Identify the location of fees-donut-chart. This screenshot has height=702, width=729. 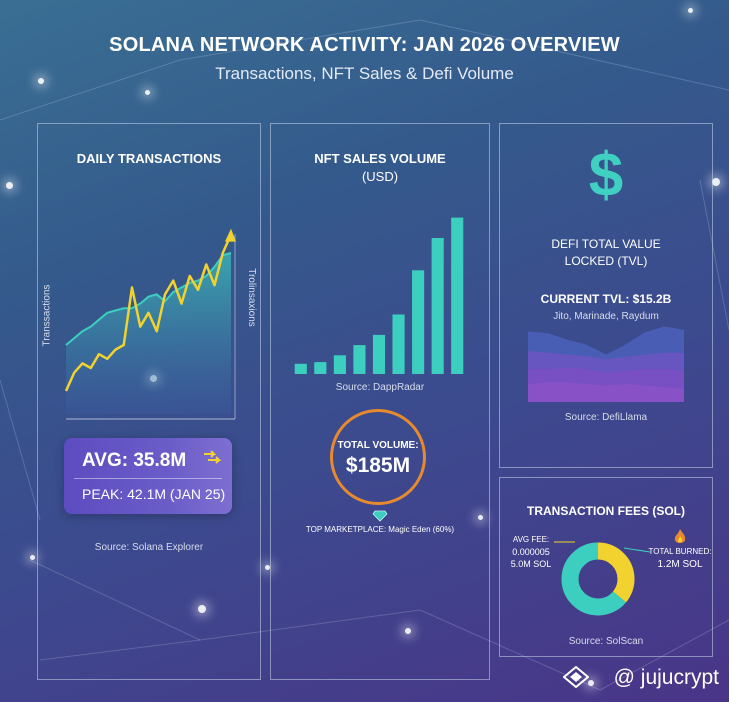
(602, 578).